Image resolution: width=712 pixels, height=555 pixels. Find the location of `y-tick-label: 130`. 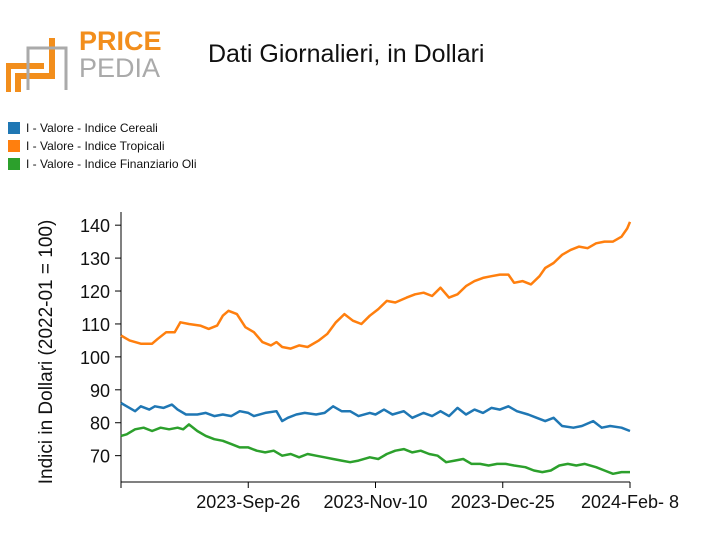

y-tick-label: 130 is located at coordinates (95, 259).